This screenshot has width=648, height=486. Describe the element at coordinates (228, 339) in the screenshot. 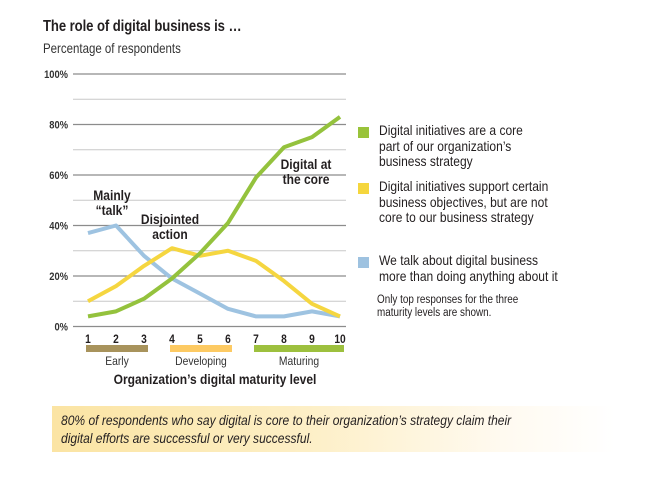

I see `x-tick-label: 6` at that location.